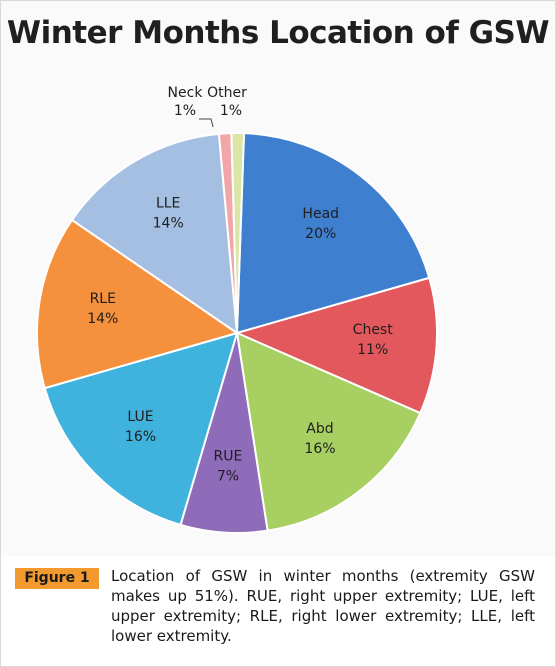 This screenshot has height=667, width=556. What do you see at coordinates (278, 33) in the screenshot?
I see `chart-title: Winter Months Location of GSW` at bounding box center [278, 33].